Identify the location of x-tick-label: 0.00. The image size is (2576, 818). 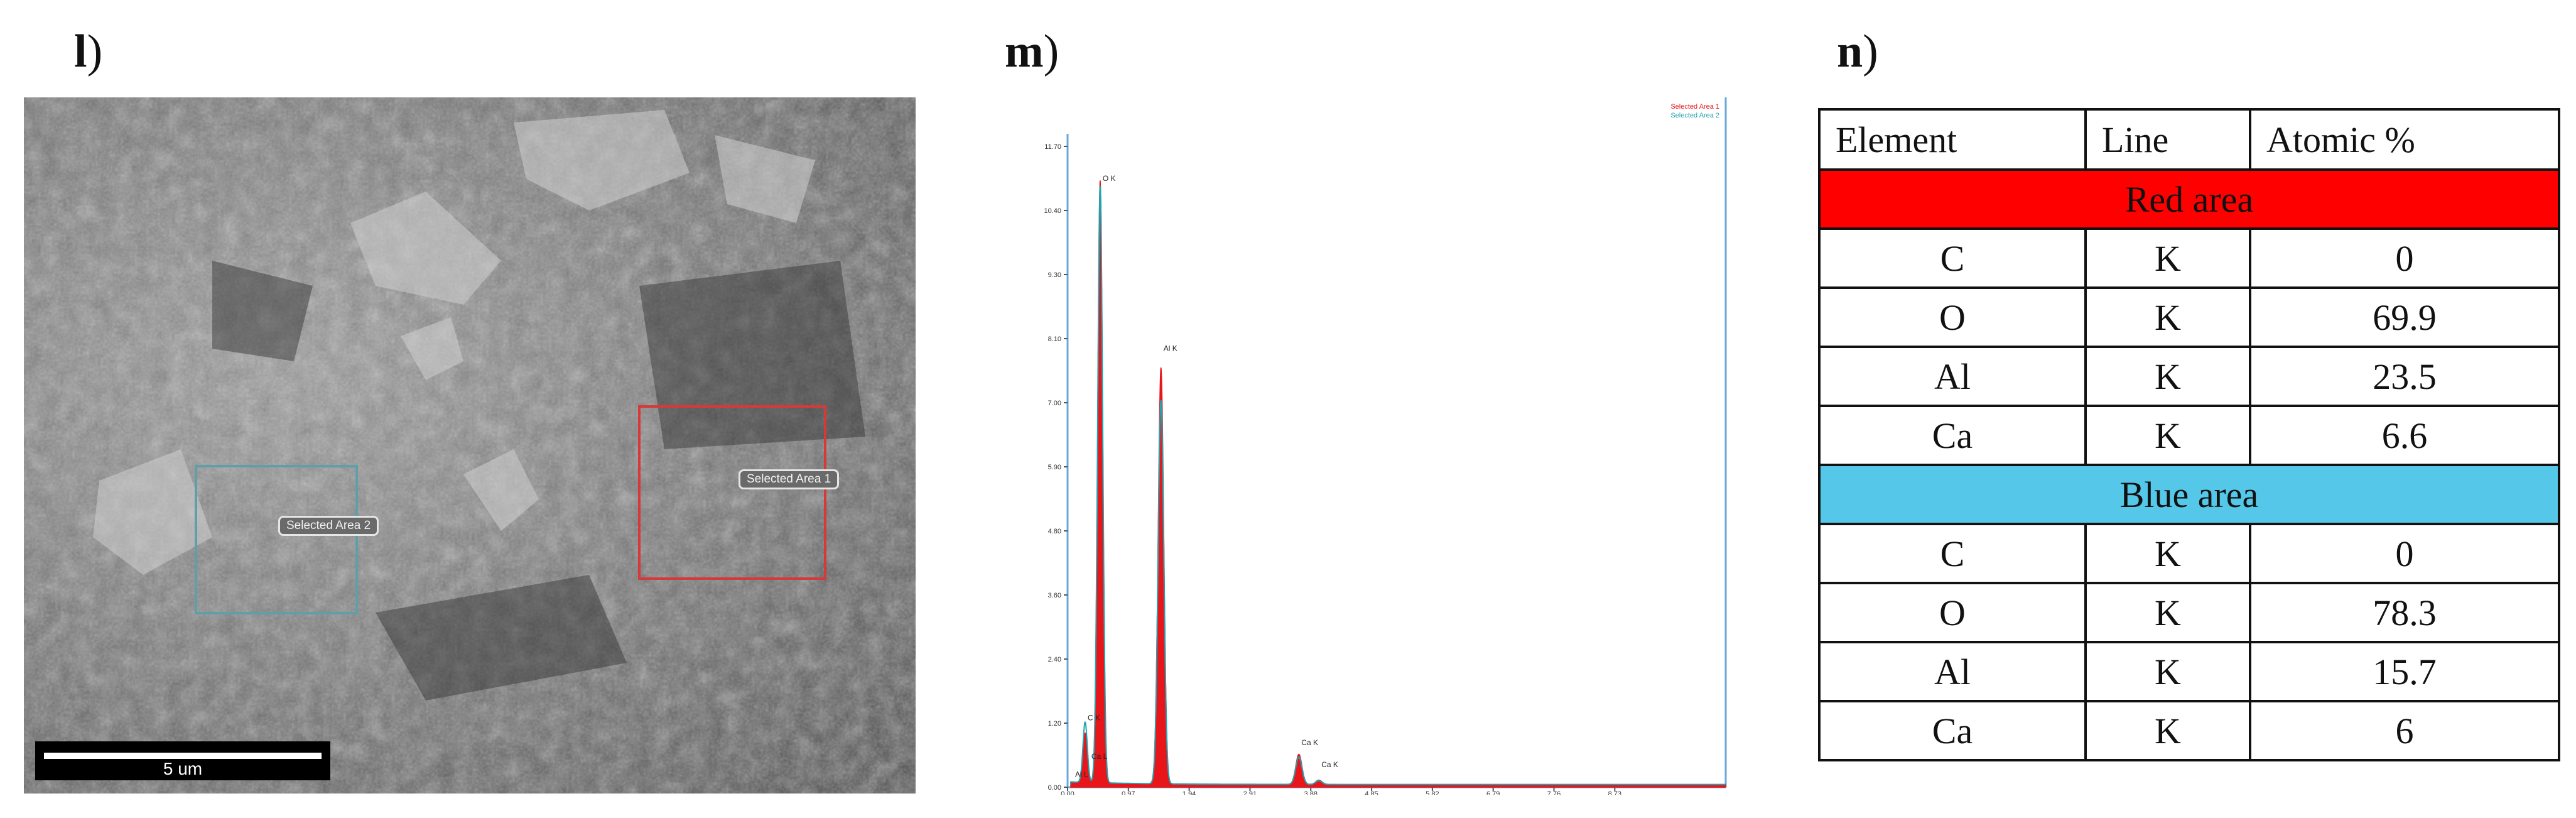
(1068, 792).